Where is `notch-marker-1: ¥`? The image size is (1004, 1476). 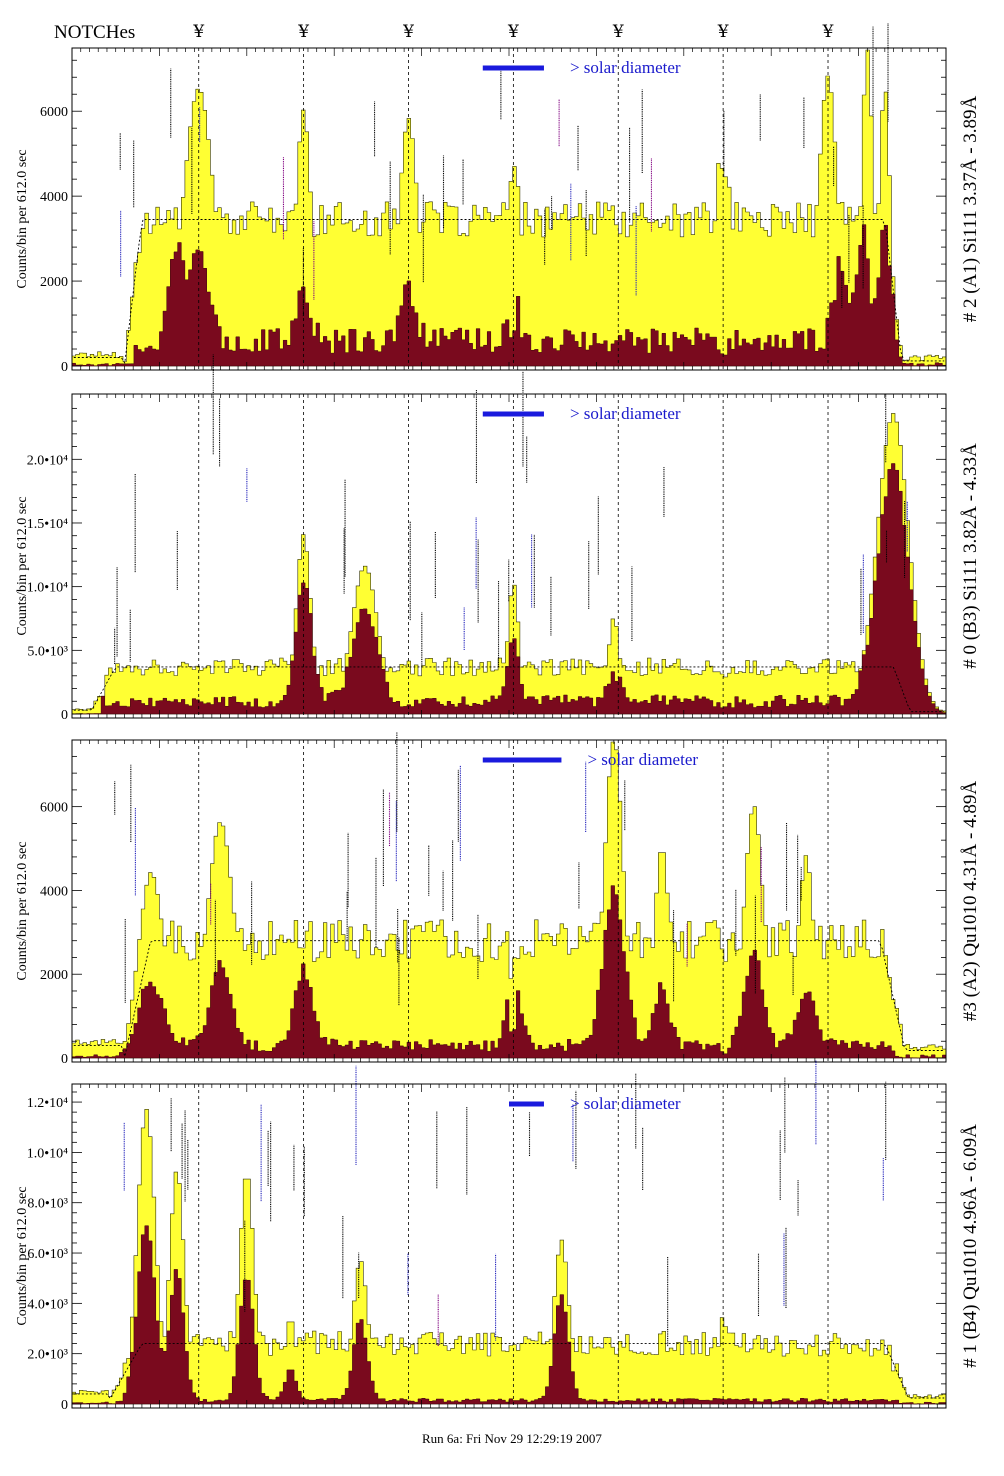 notch-marker-1: ¥ is located at coordinates (198, 32).